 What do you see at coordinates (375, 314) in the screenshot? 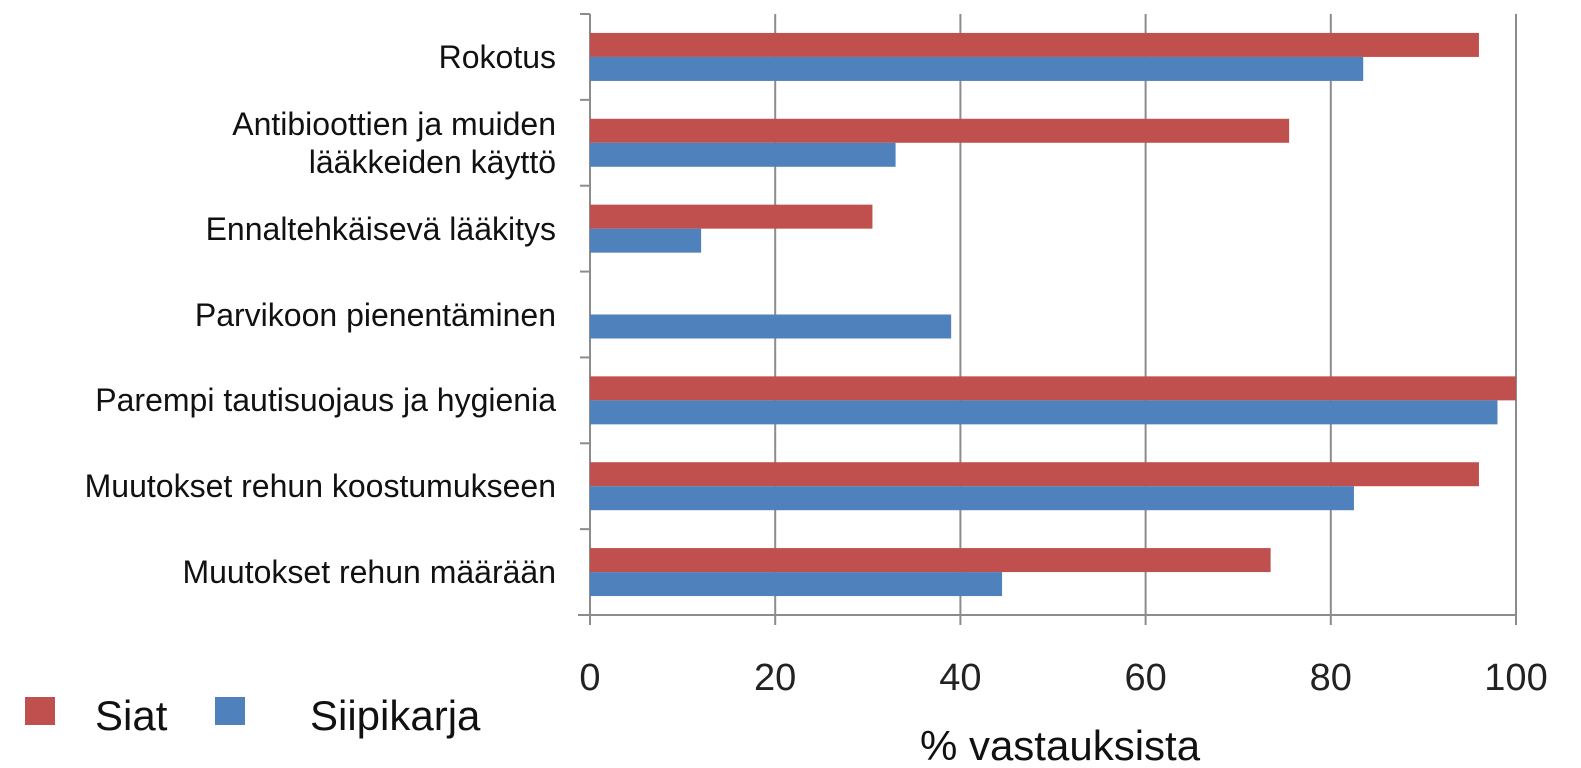
I see `y-tick-label: Parvikoon pienentäminen` at bounding box center [375, 314].